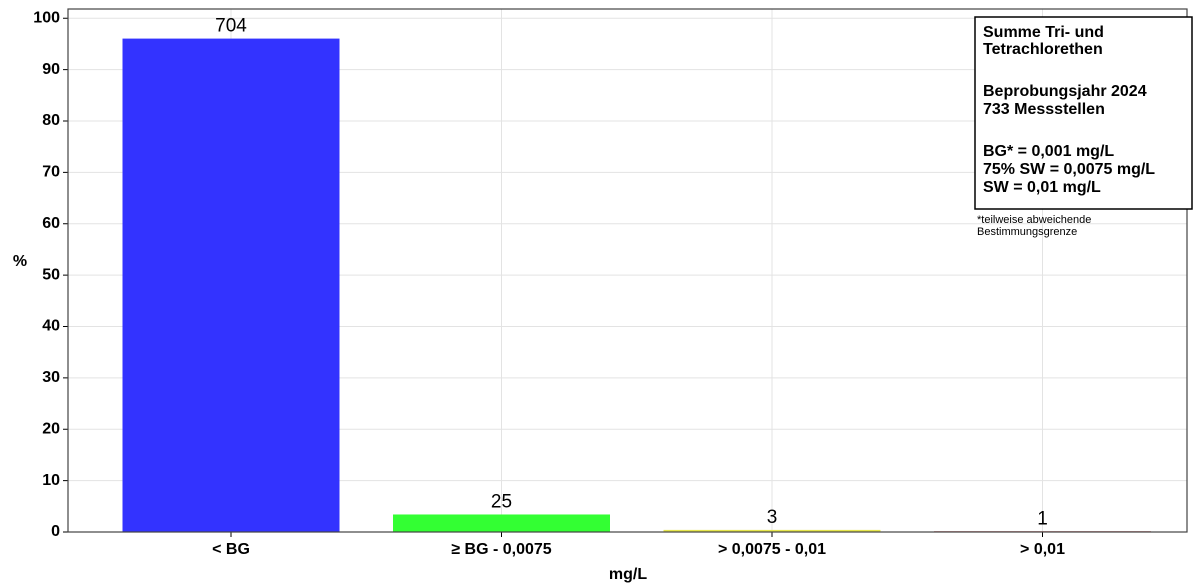  Describe the element at coordinates (1042, 518) in the screenshot. I see `data-label: 1` at that location.